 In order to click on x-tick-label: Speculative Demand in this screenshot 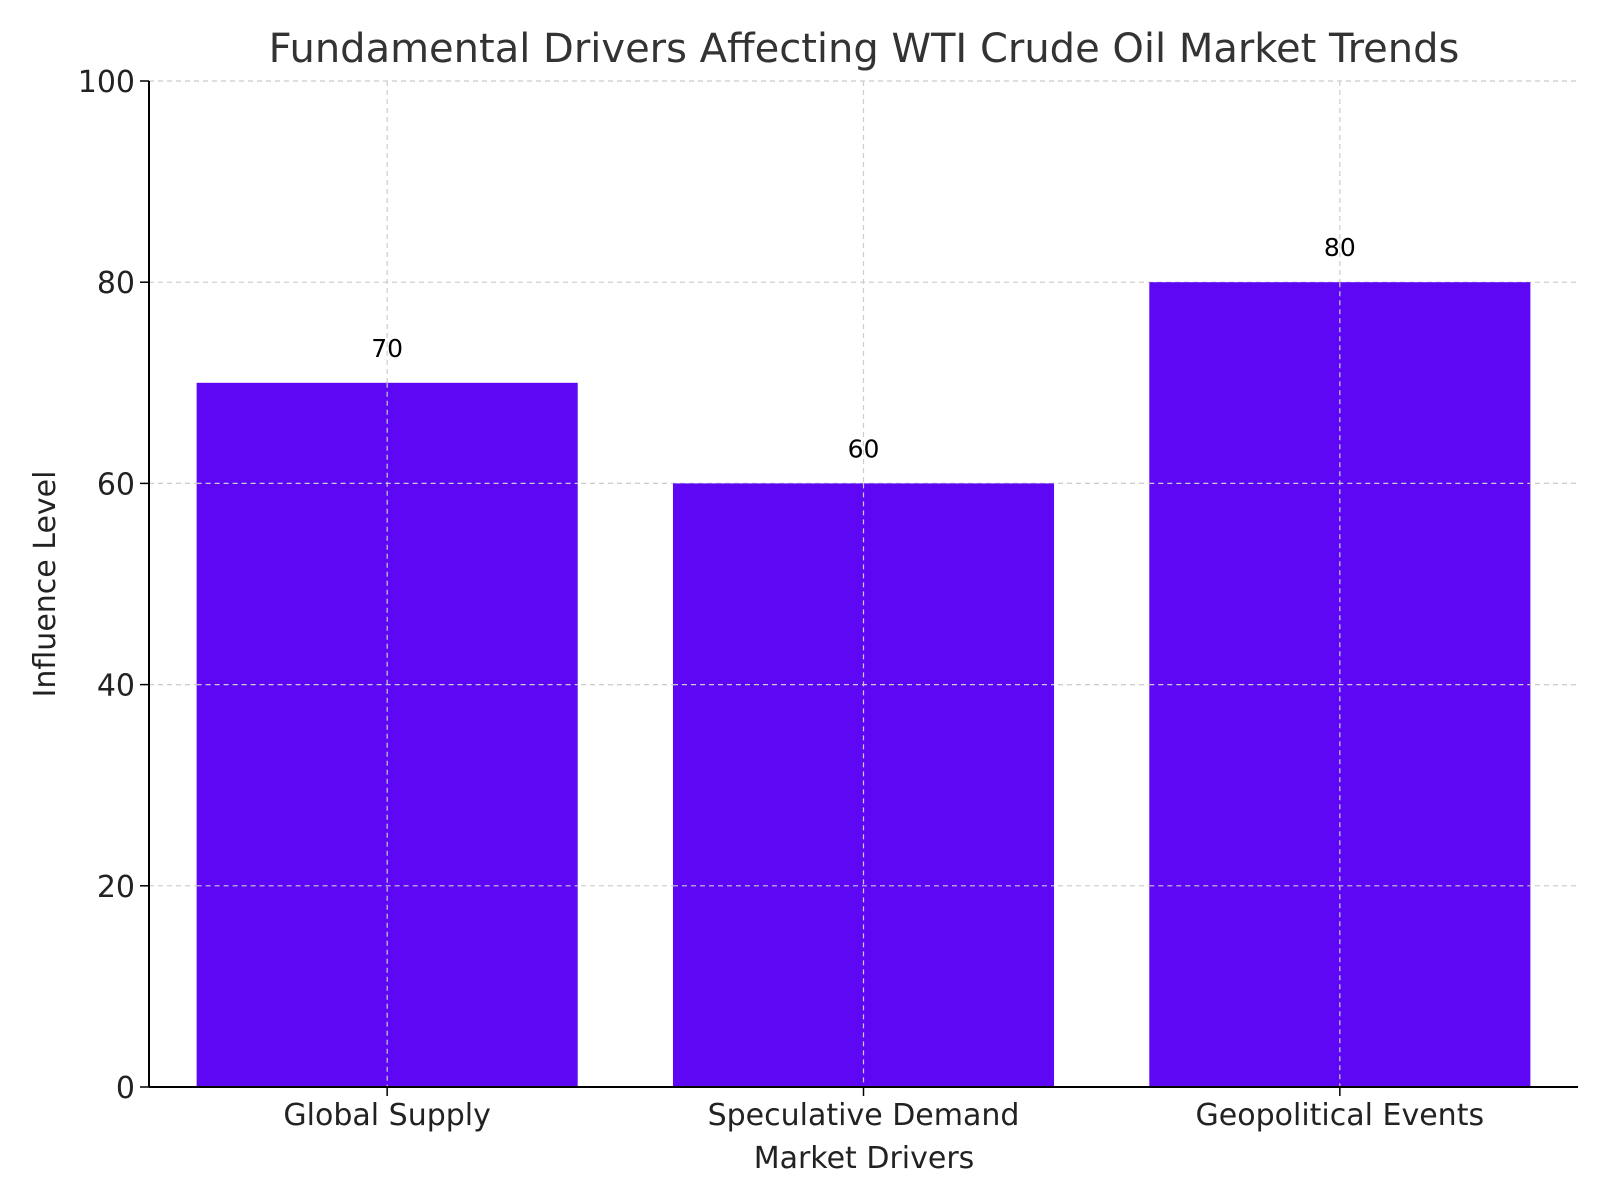, I will do `click(864, 1115)`.